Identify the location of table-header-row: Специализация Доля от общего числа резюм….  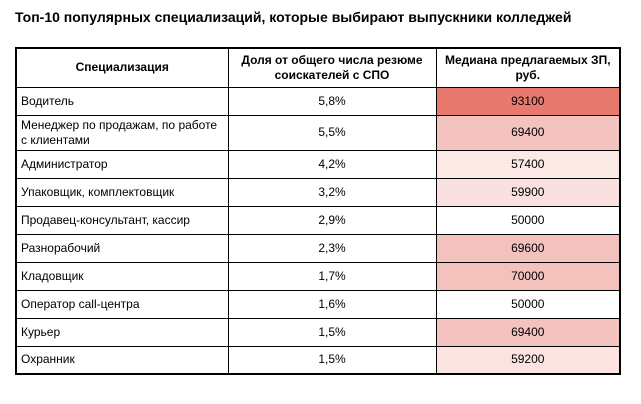
(318, 67).